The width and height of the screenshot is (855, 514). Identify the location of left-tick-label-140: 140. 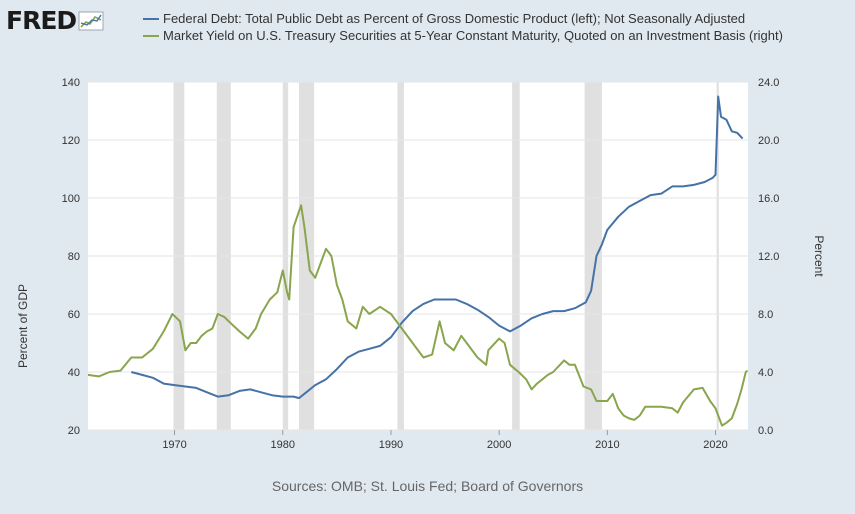
(71, 83).